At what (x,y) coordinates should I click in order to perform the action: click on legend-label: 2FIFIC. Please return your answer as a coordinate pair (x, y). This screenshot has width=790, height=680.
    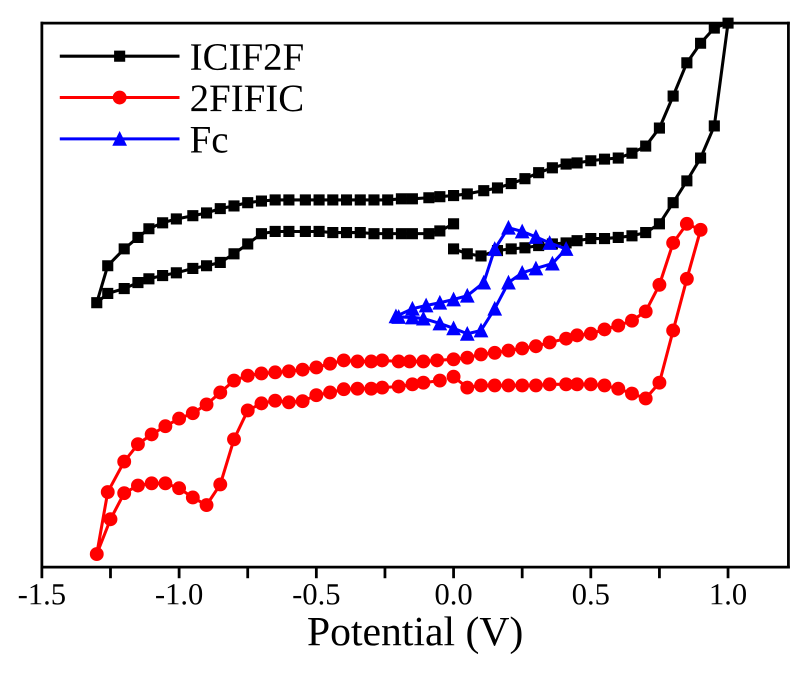
    Looking at the image, I should click on (246, 98).